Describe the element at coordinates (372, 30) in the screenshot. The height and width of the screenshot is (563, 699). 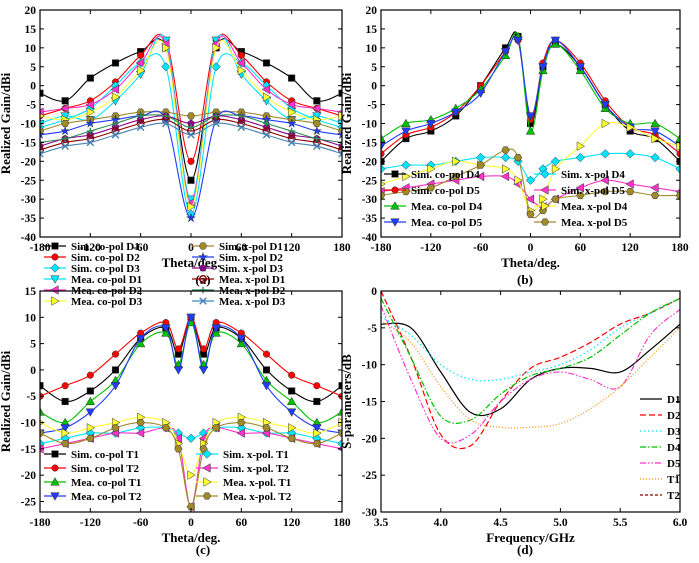
I see `y-tick-label: 15` at that location.